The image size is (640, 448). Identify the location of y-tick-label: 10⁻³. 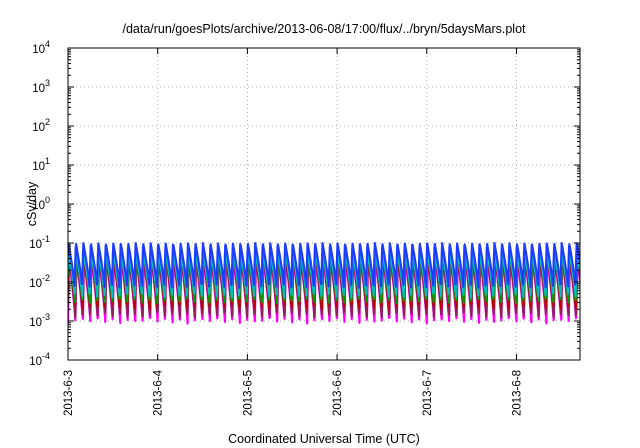
(39, 320).